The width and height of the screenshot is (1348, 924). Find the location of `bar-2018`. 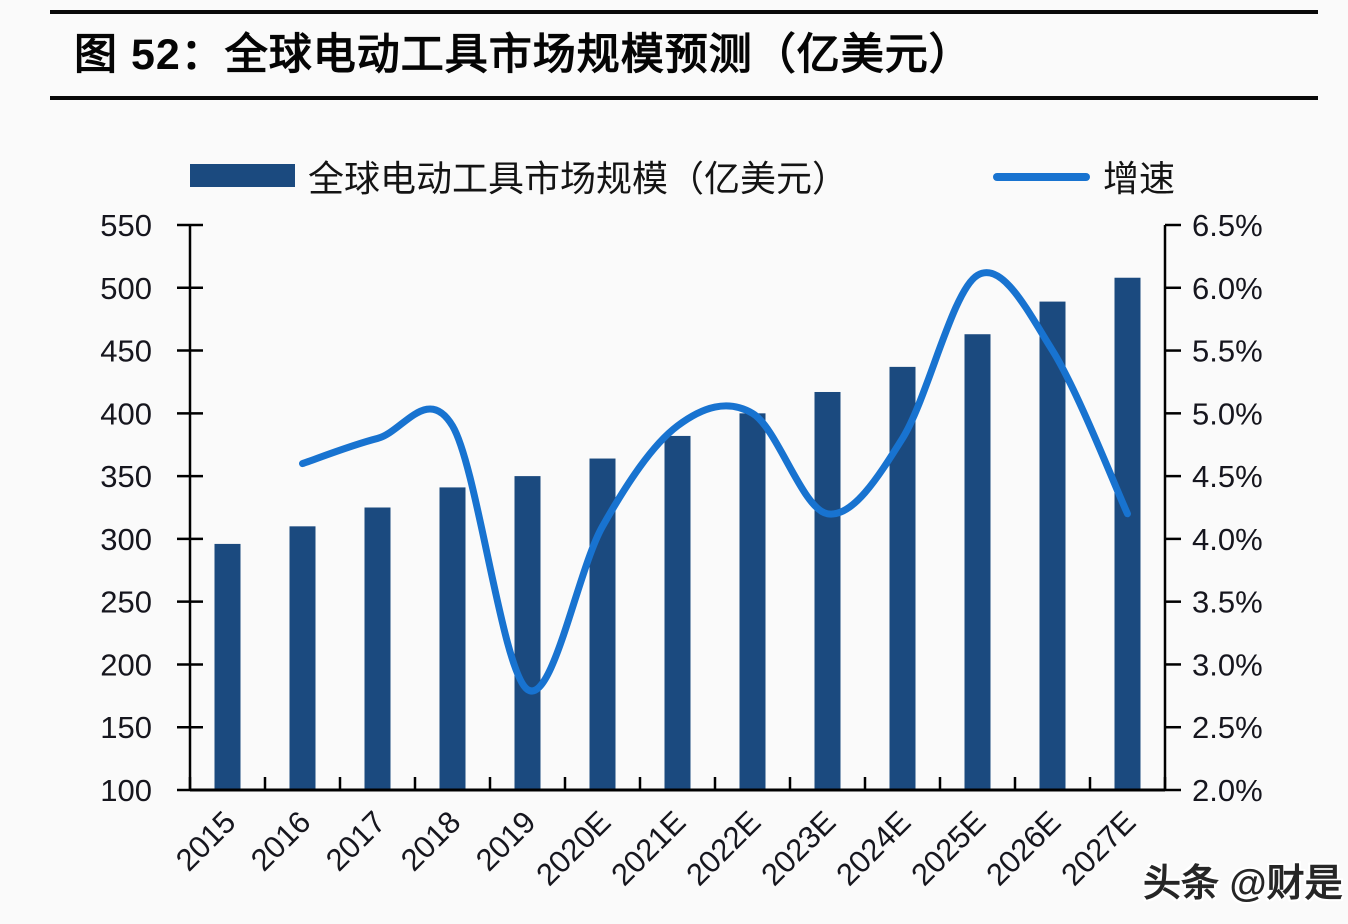

bar-2018 is located at coordinates (452, 638).